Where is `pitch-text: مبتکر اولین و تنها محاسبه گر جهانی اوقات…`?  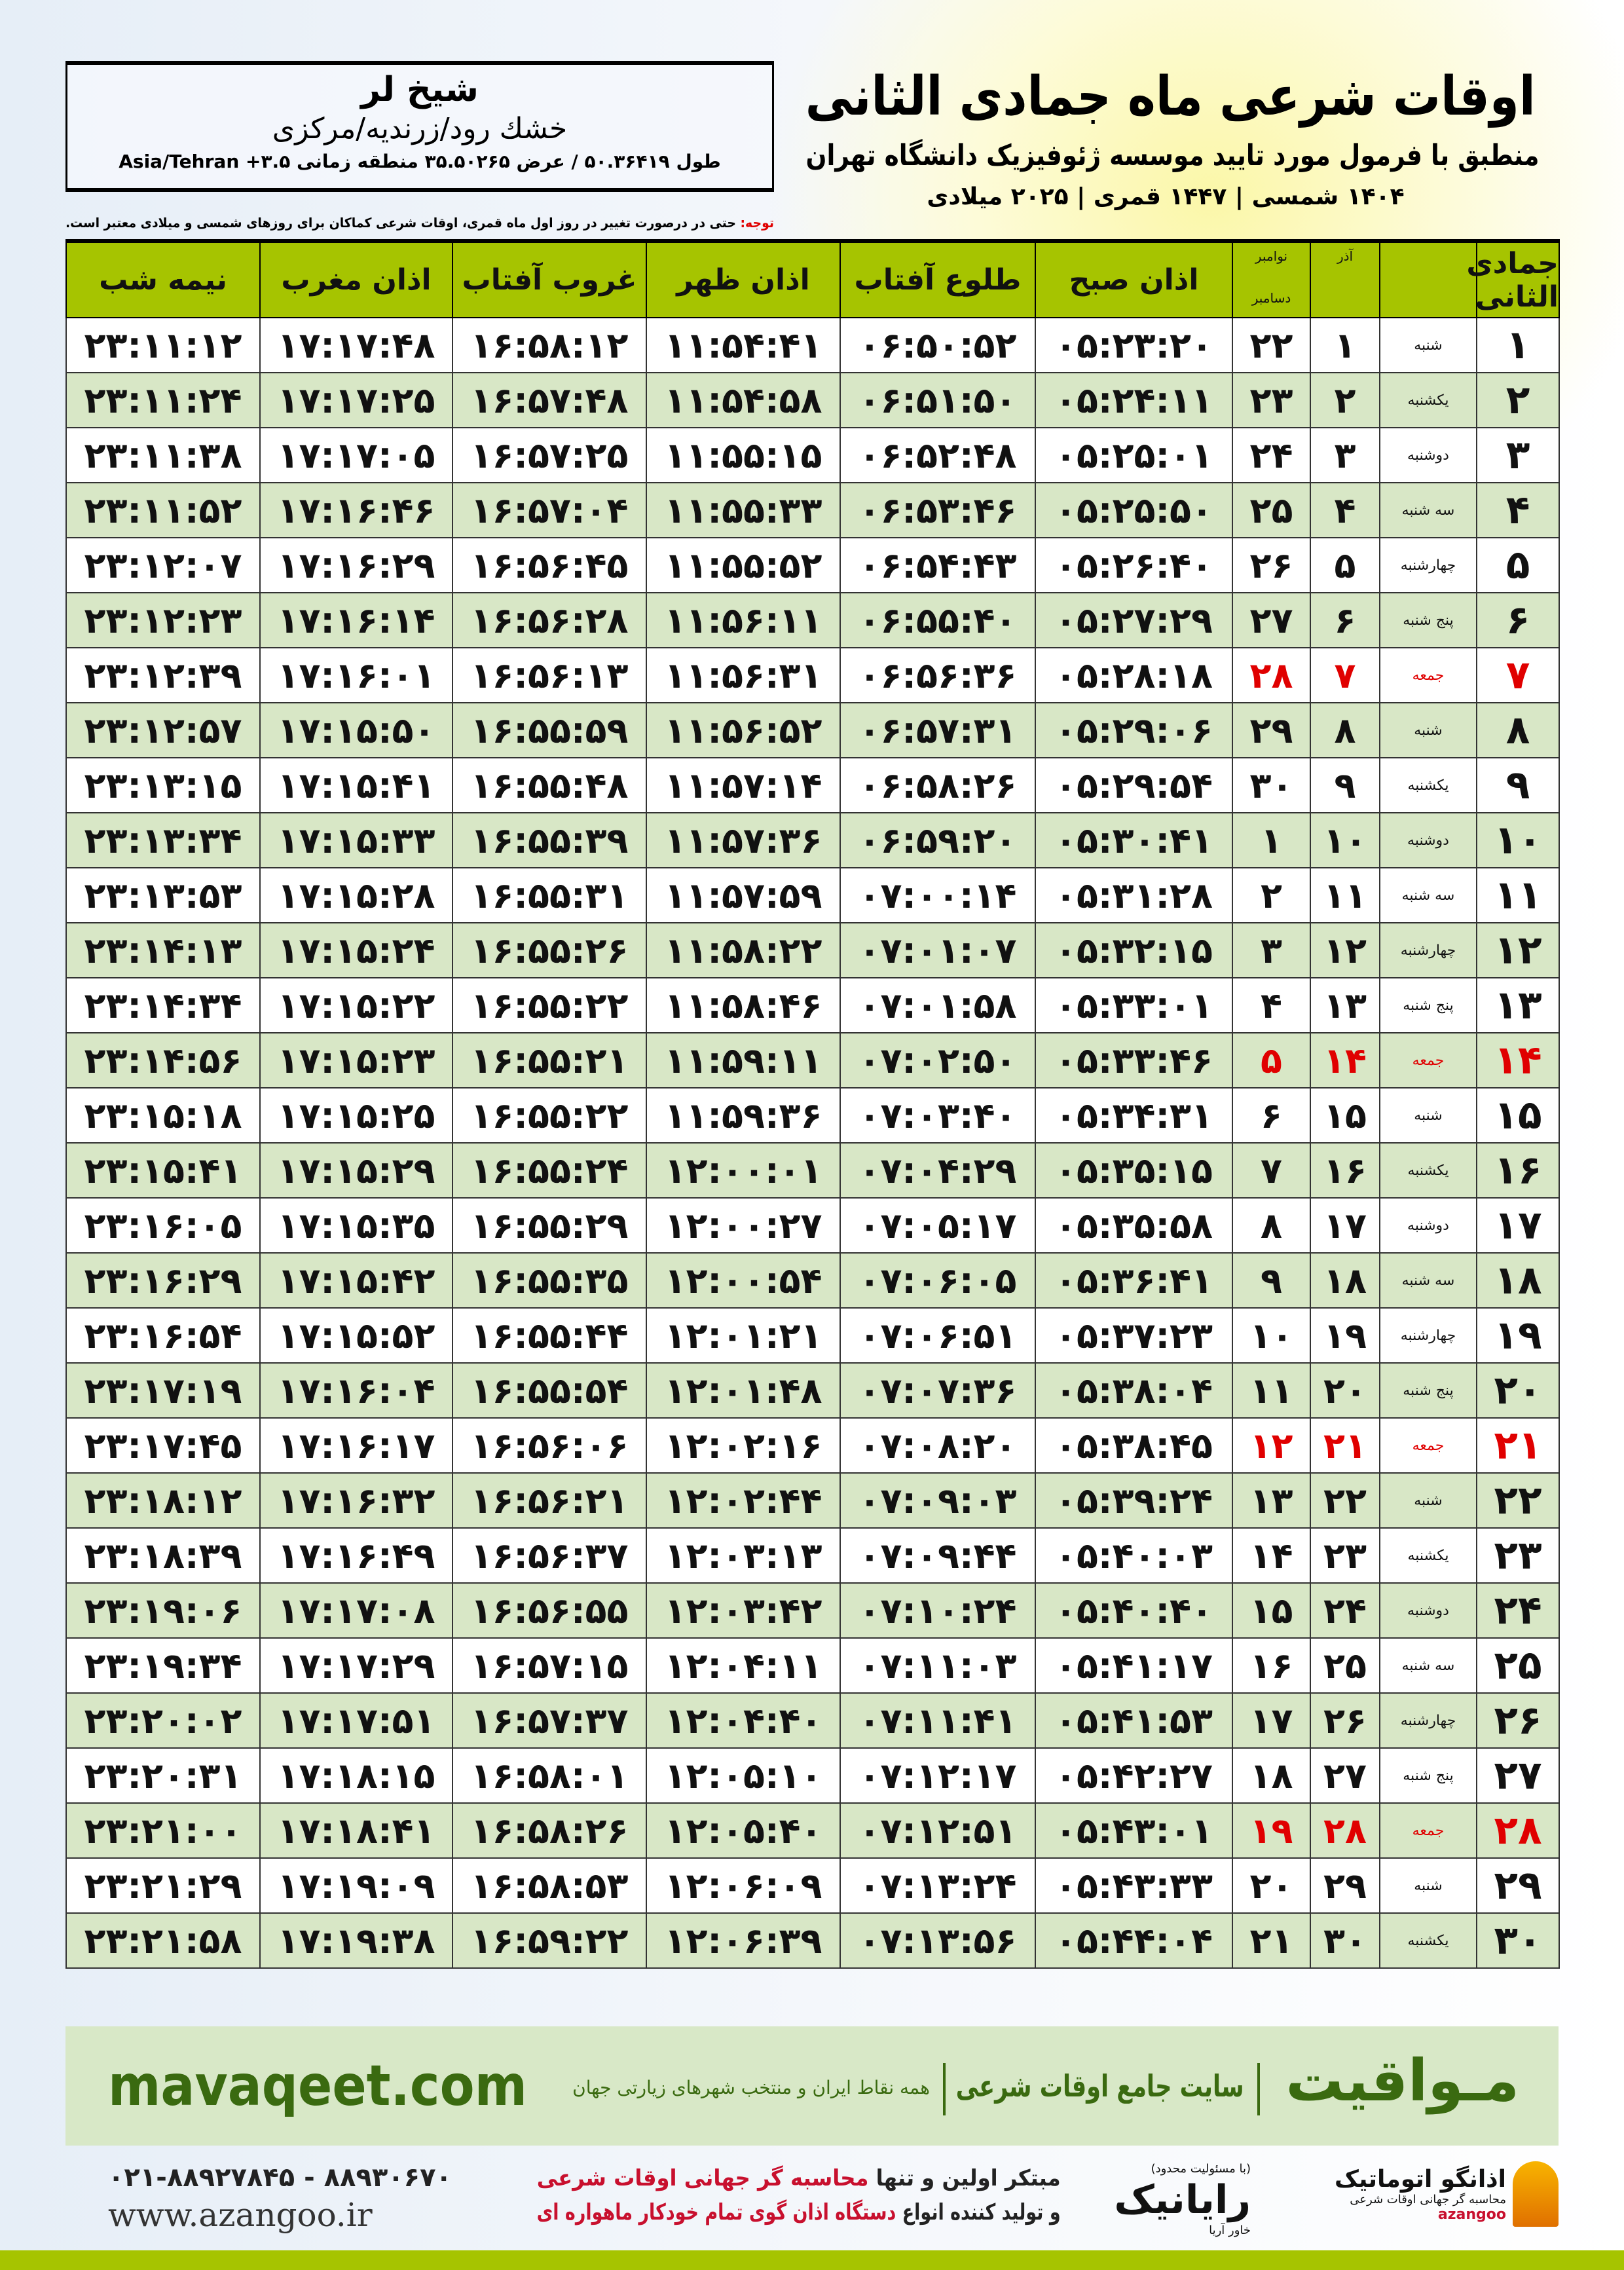
pitch-text: مبتکر اولین و تنها محاسبه گر جهانی اوقات… is located at coordinates (799, 2195).